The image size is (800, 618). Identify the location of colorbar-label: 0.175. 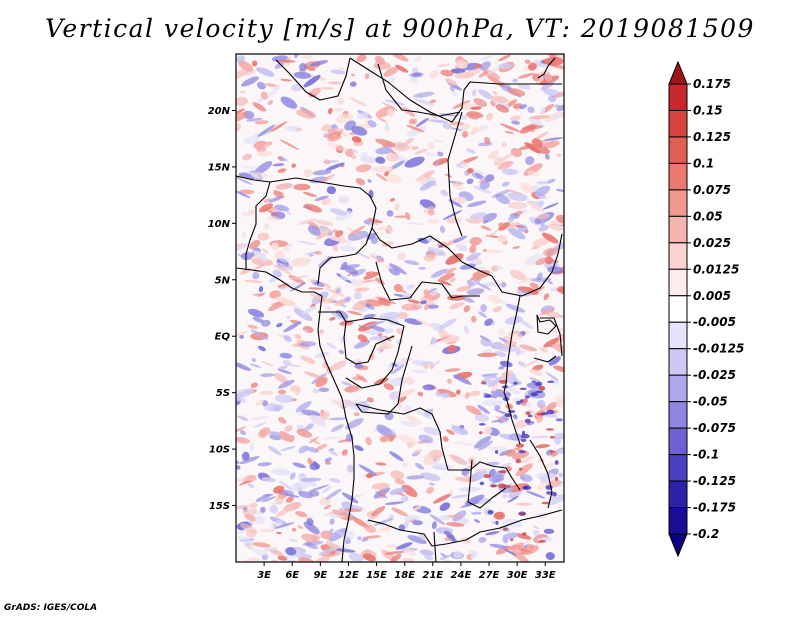
(712, 84).